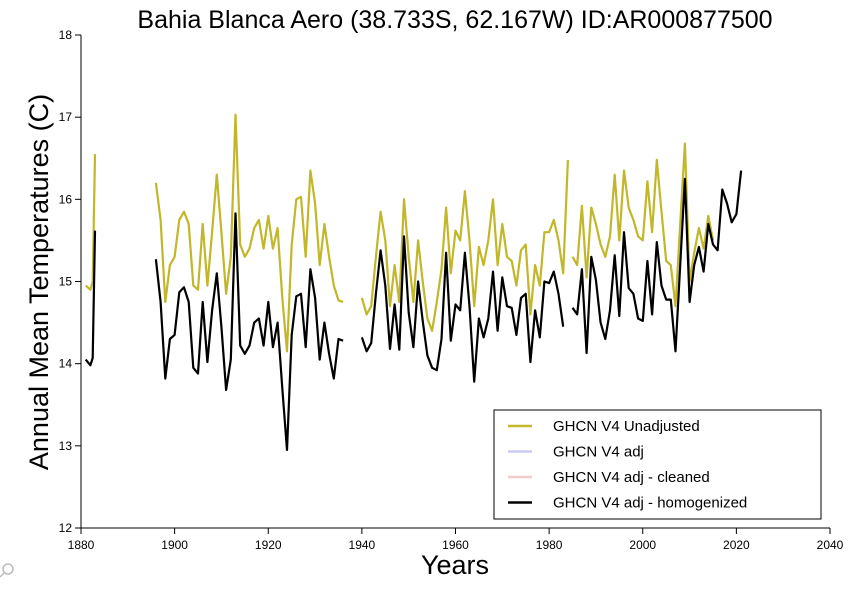 This screenshot has width=857, height=594. Describe the element at coordinates (268, 545) in the screenshot. I see `x-tick-label: 1920` at that location.